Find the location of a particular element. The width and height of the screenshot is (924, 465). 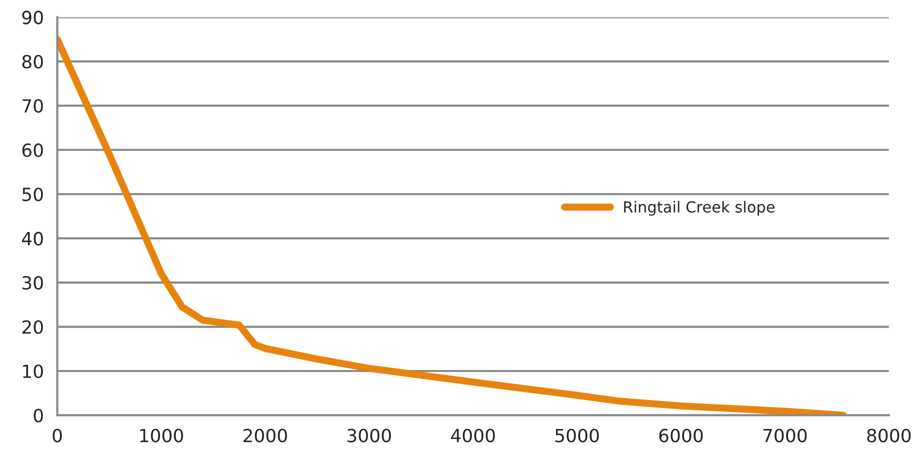

y-tick-label: 90 is located at coordinates (32, 17).